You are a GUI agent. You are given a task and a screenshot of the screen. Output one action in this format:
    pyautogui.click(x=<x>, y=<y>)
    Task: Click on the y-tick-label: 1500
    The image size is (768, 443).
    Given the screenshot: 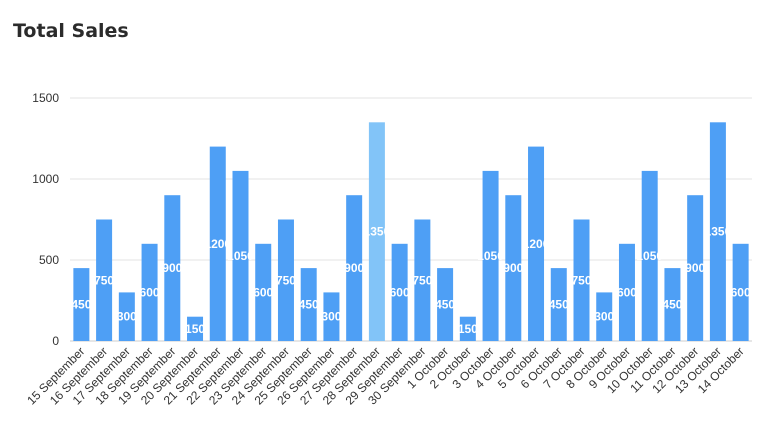 What is the action you would take?
    pyautogui.click(x=45, y=98)
    